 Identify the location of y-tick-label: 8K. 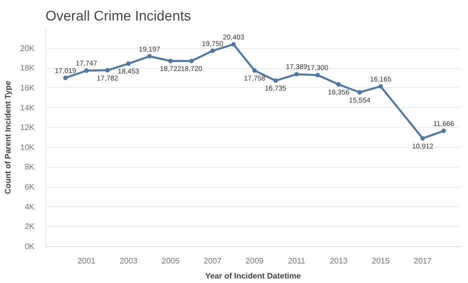
(30, 167).